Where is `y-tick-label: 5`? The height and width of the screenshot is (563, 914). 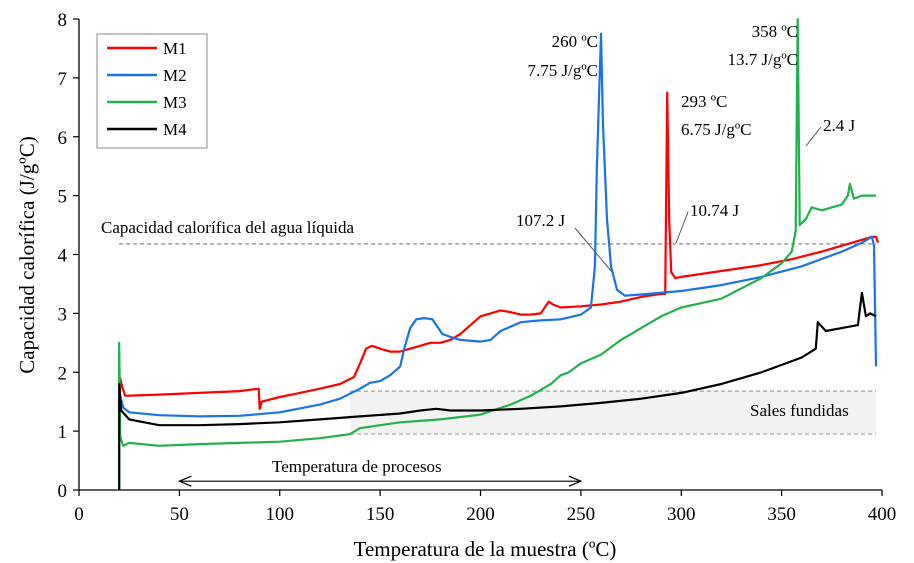
y-tick-label: 5 is located at coordinates (63, 197).